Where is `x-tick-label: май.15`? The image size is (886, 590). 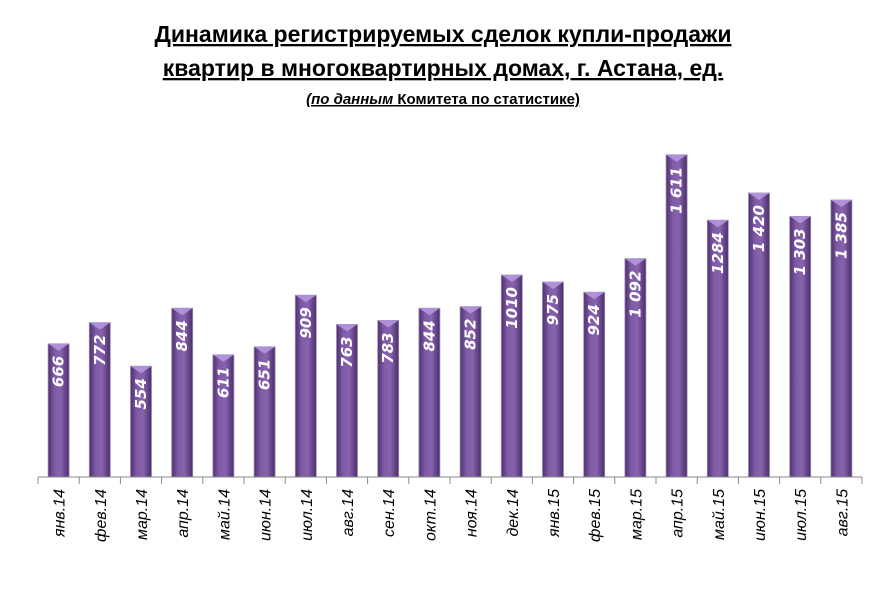 x-tick-label: май.15 is located at coordinates (719, 514).